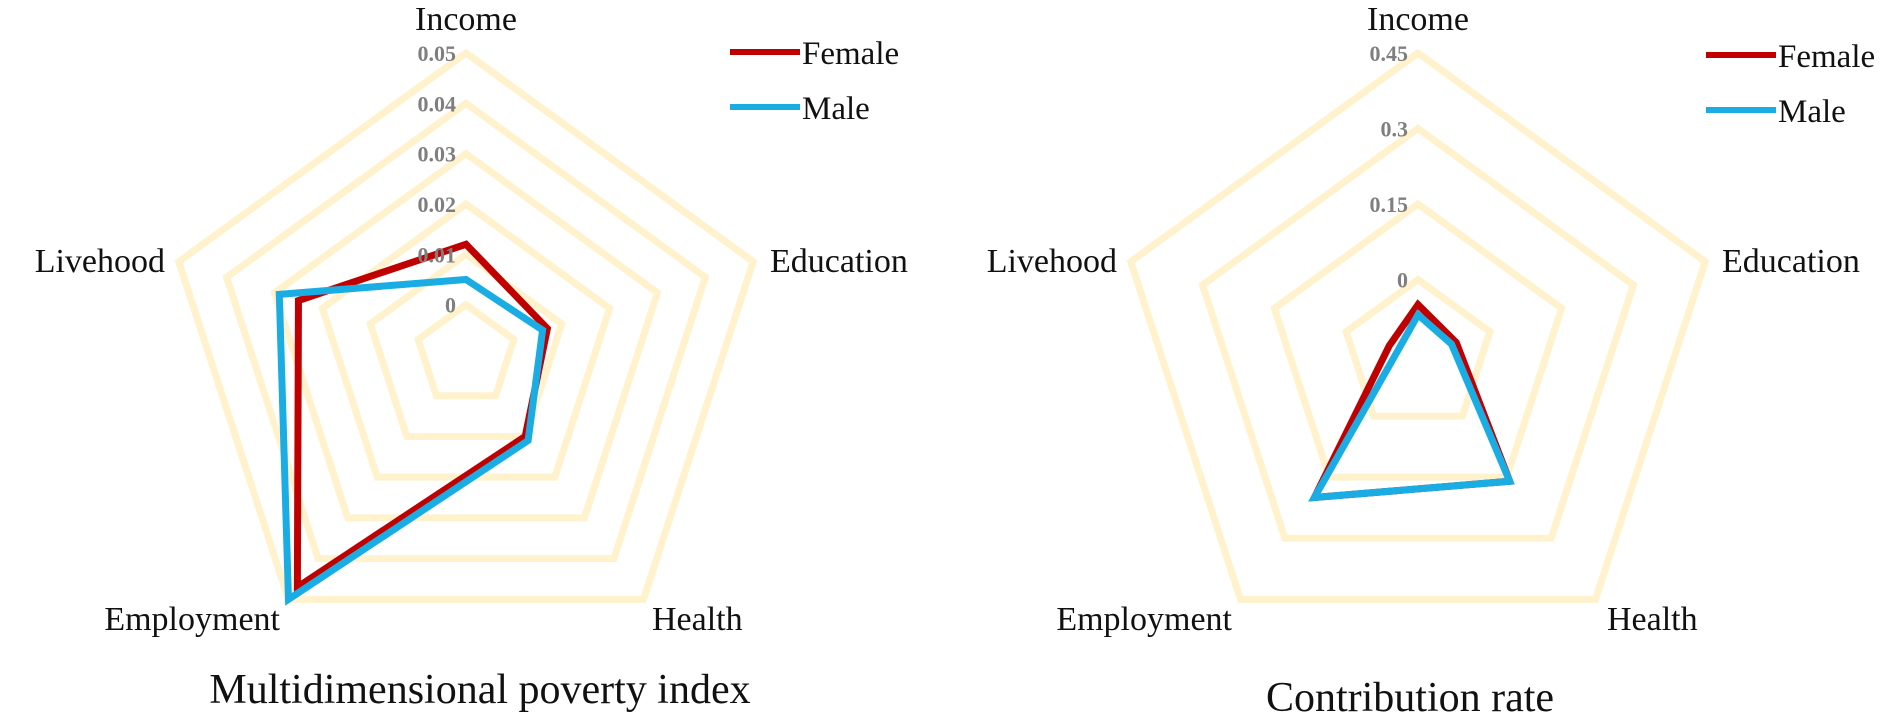  Describe the element at coordinates (1410, 698) in the screenshot. I see `chart-title: Contribution rate` at that location.